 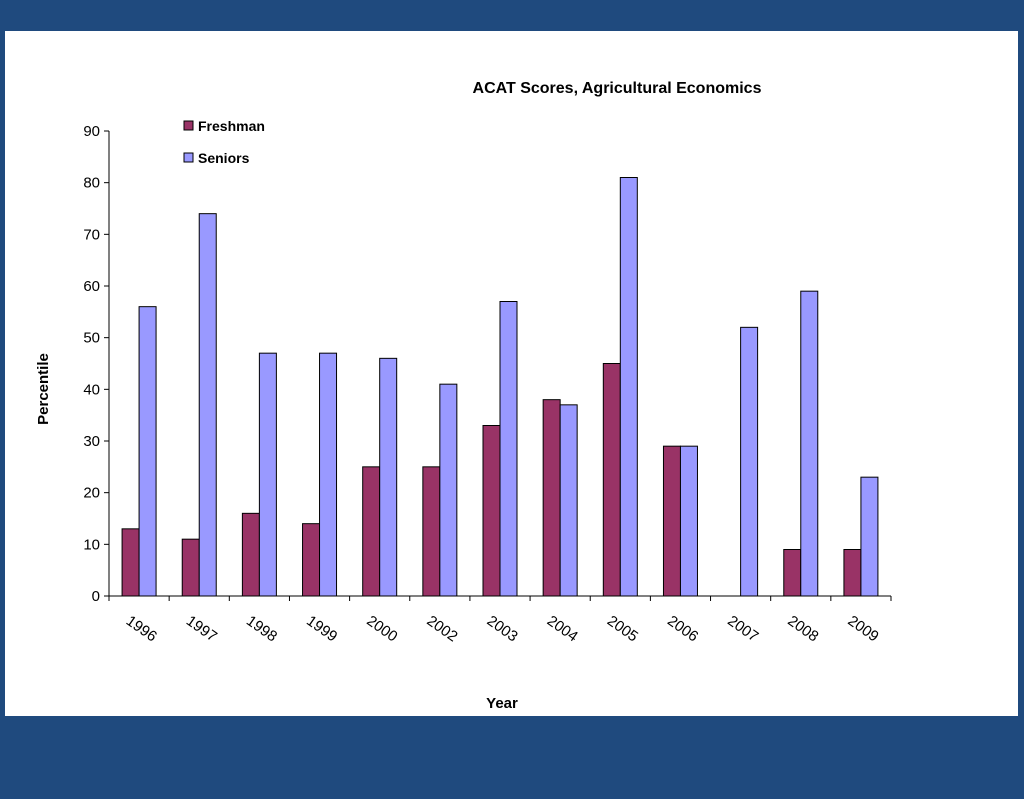 What do you see at coordinates (321, 628) in the screenshot?
I see `x-tick-label: 1999` at bounding box center [321, 628].